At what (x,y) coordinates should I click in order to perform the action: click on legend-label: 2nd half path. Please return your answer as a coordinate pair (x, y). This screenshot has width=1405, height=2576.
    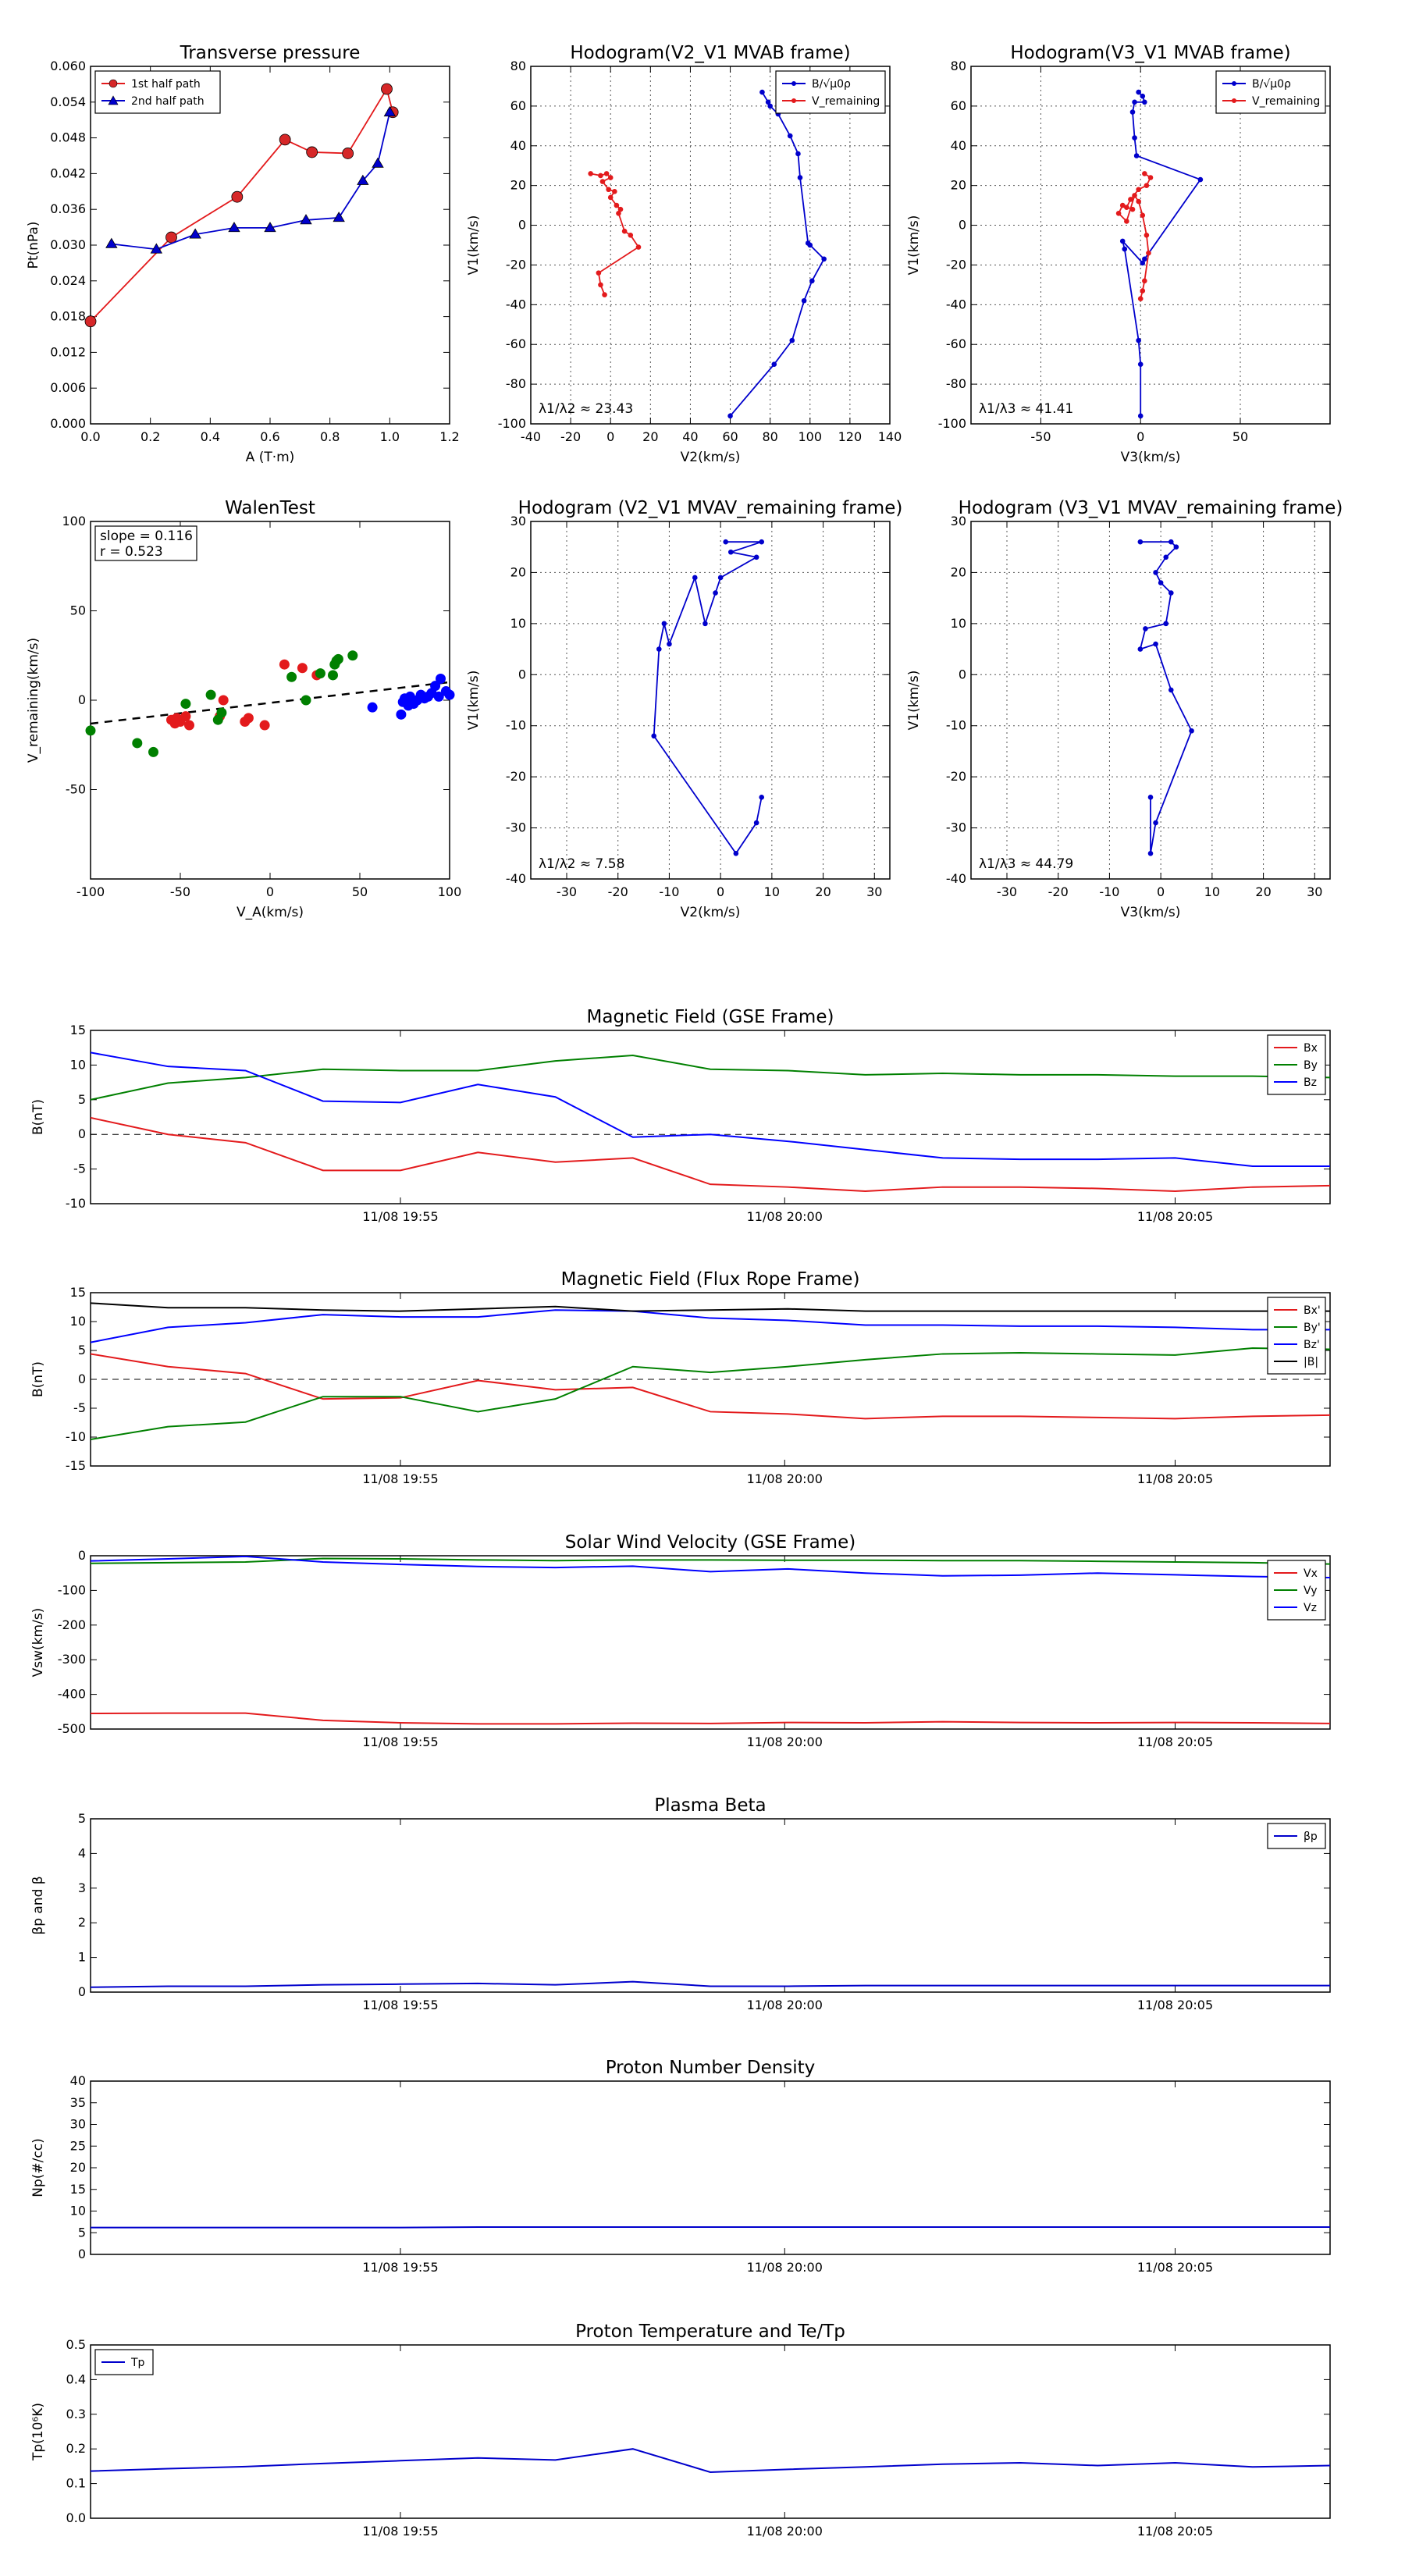
    Looking at the image, I should click on (168, 101).